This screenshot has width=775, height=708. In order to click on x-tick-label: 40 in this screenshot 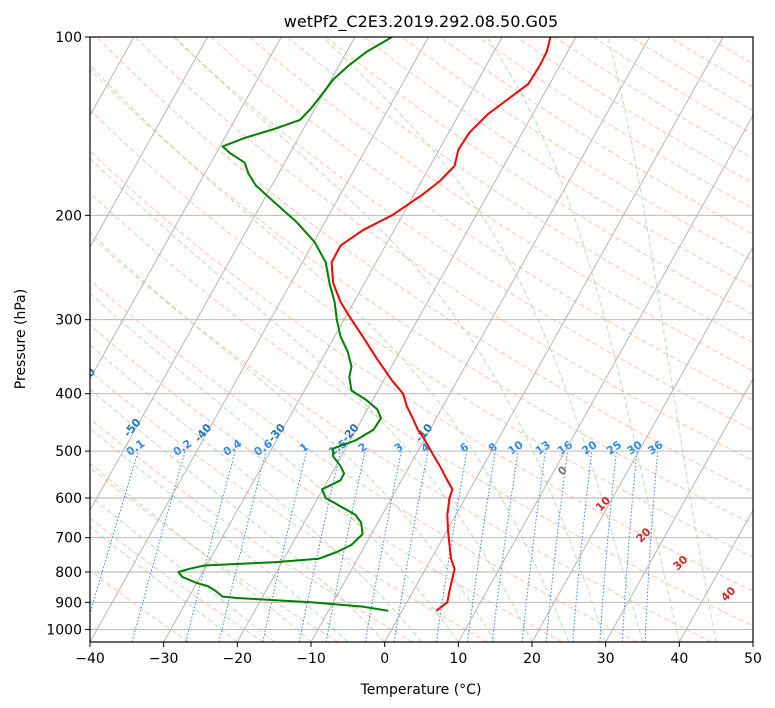, I will do `click(679, 659)`.